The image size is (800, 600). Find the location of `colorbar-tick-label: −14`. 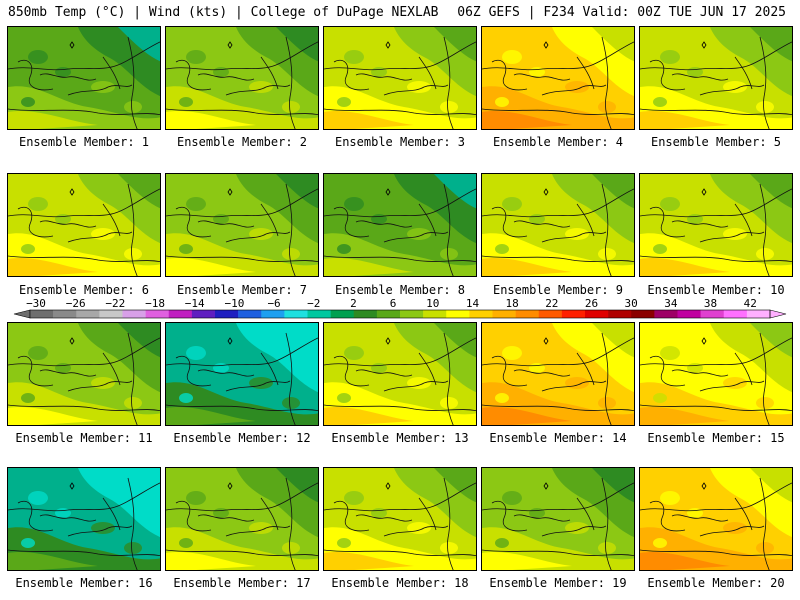

colorbar-tick-label: −14 is located at coordinates (195, 303).